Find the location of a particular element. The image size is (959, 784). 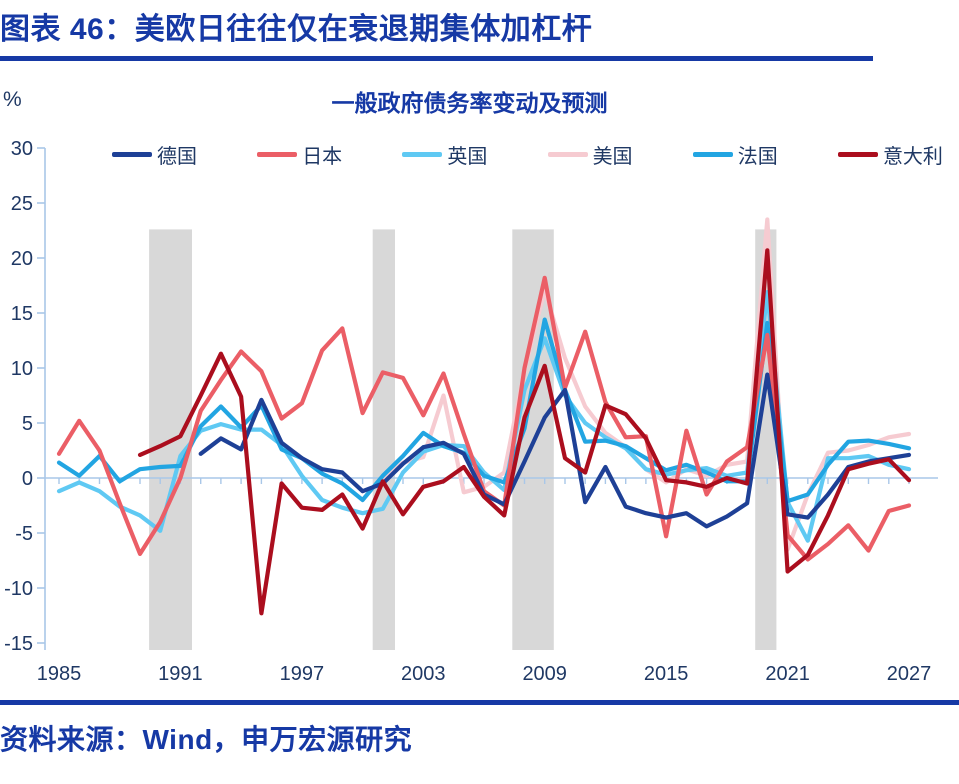

x-tick-label: 2003 is located at coordinates (423, 674).